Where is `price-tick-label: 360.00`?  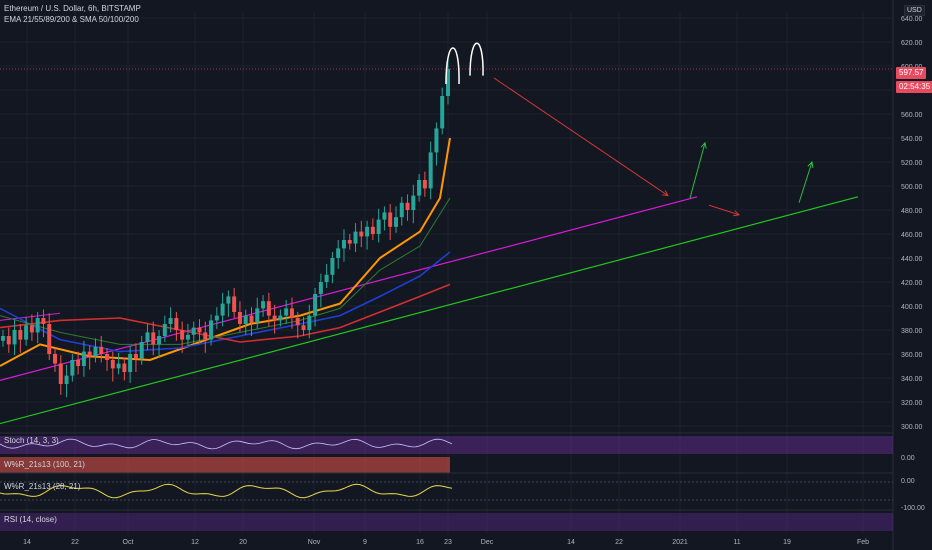
price-tick-label: 360.00 is located at coordinates (912, 355).